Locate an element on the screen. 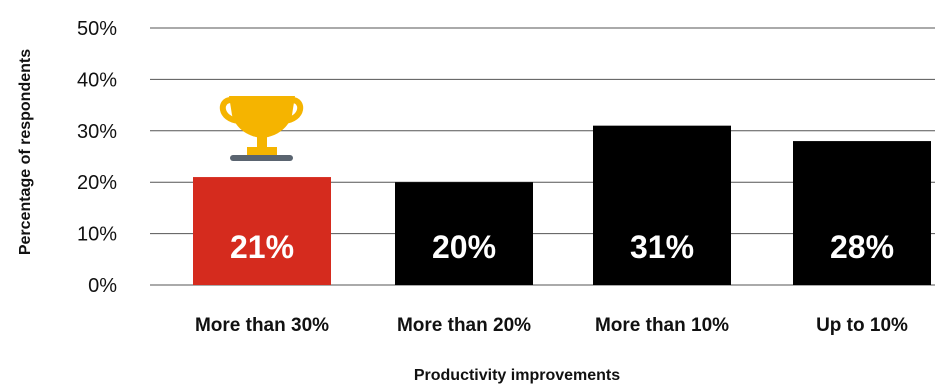  y-tick-label: 30% is located at coordinates (97, 132).